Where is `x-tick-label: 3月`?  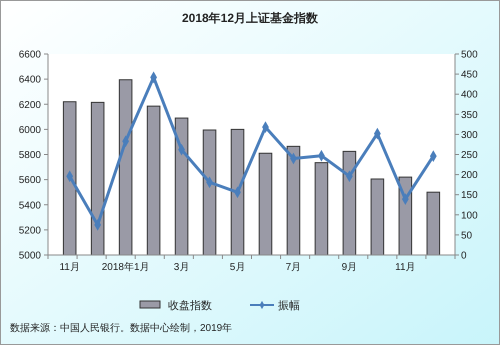 x-tick-label: 3月 is located at coordinates (182, 267).